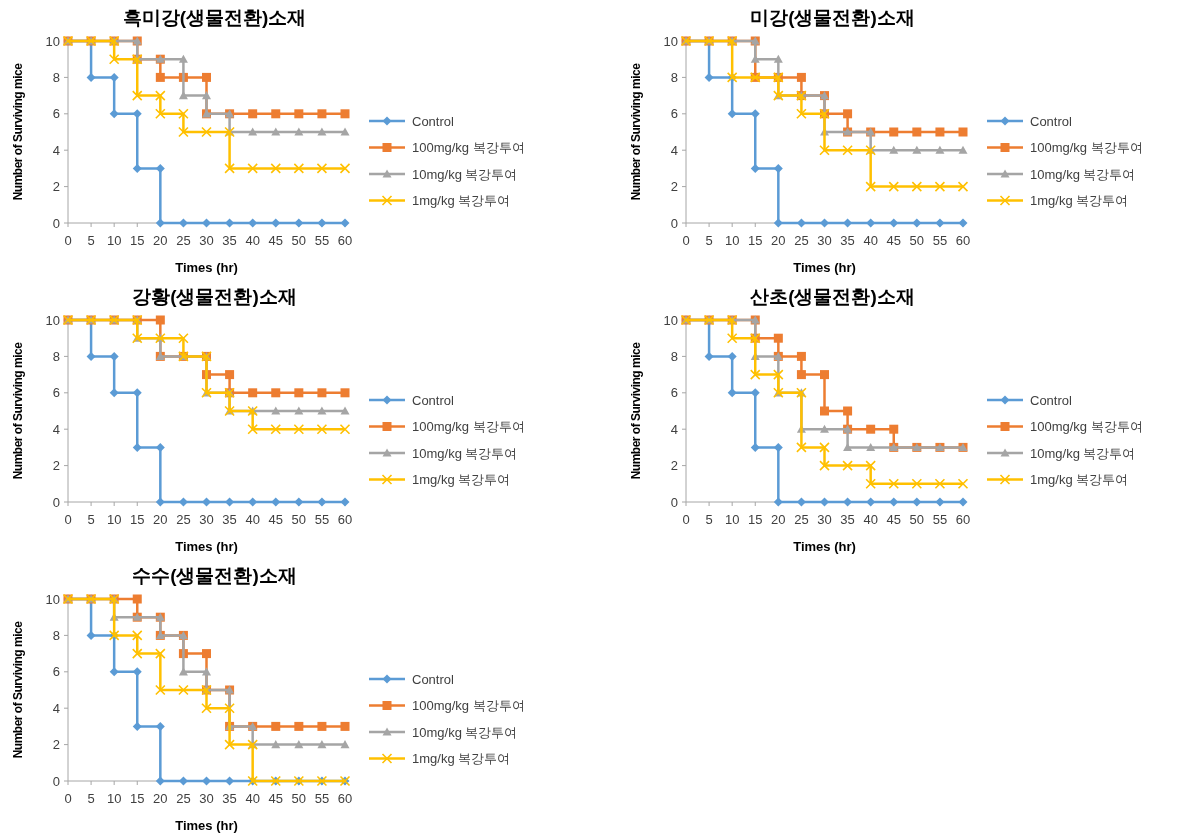 The width and height of the screenshot is (1196, 836). What do you see at coordinates (832, 17) in the screenshot?
I see `chart-title: 미강(생물전환)소재` at bounding box center [832, 17].